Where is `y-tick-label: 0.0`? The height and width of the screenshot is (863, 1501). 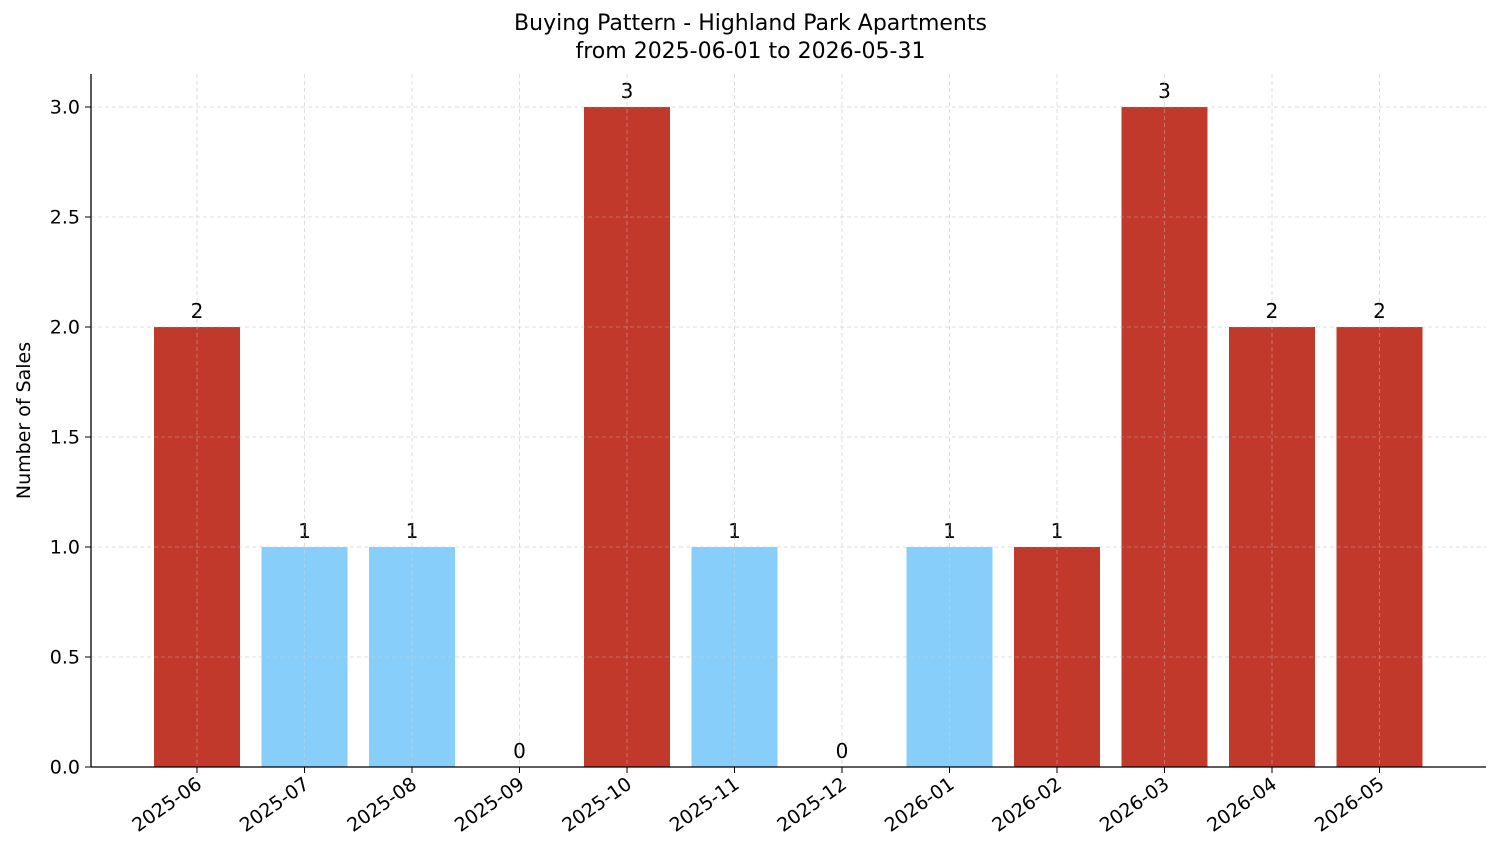
y-tick-label: 0.0 is located at coordinates (65, 768).